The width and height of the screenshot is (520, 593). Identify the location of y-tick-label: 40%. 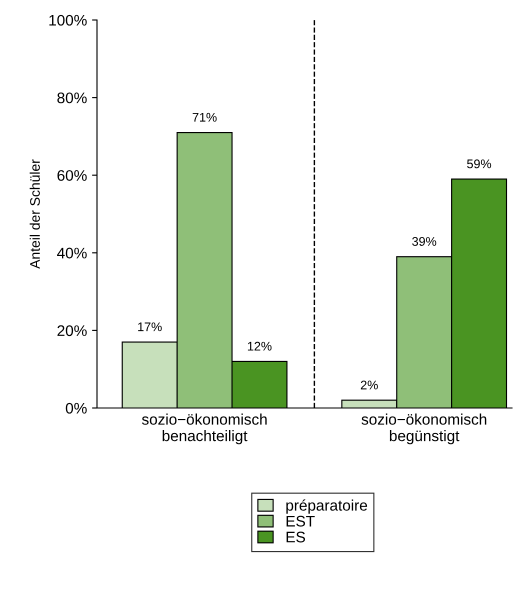
(72, 253).